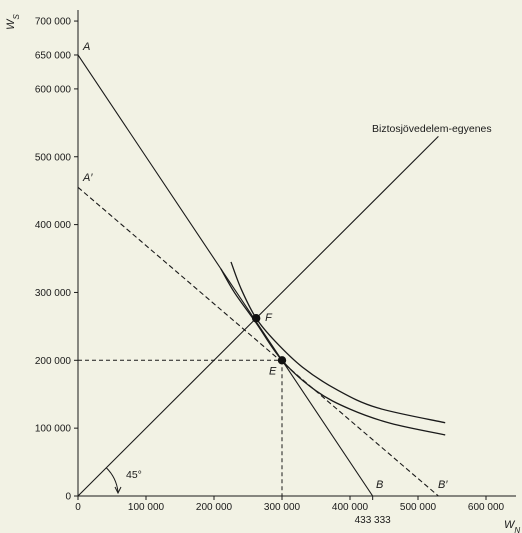  I want to click on x-axis-title: WN, so click(512, 526).